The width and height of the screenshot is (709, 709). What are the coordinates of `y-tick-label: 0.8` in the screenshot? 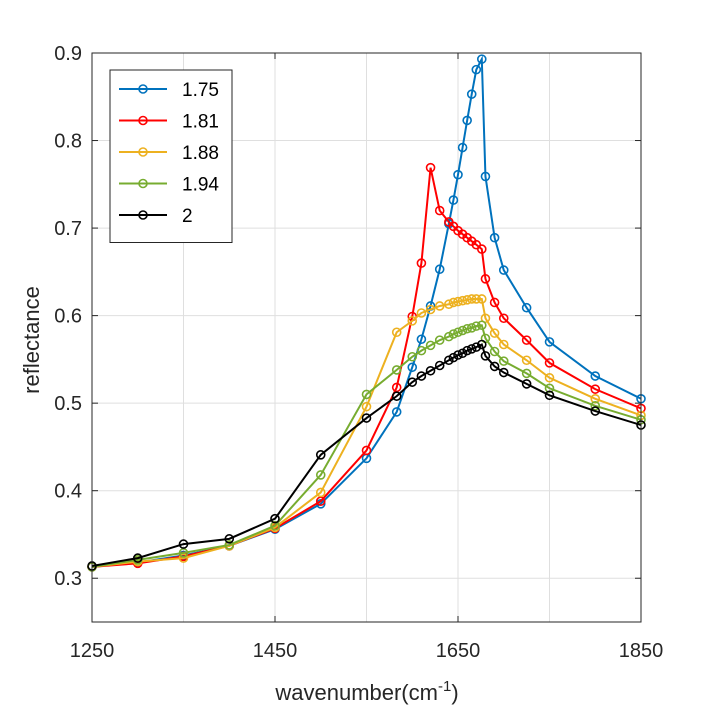 It's located at (68, 142).